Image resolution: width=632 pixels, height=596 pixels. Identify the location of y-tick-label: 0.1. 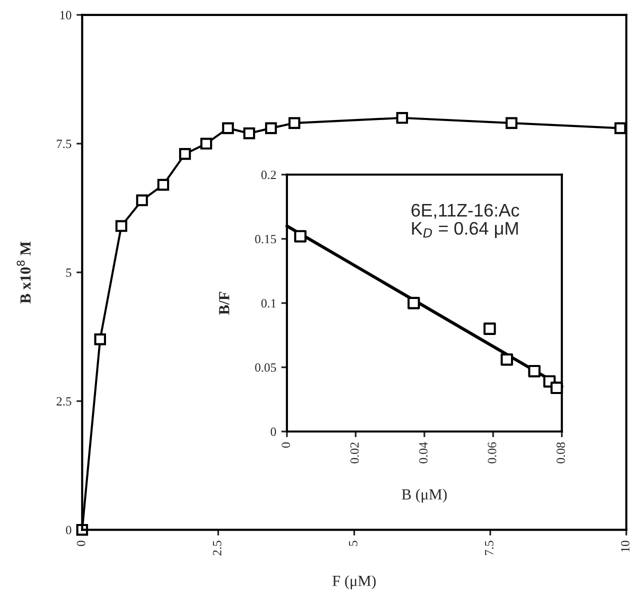
(268, 303).